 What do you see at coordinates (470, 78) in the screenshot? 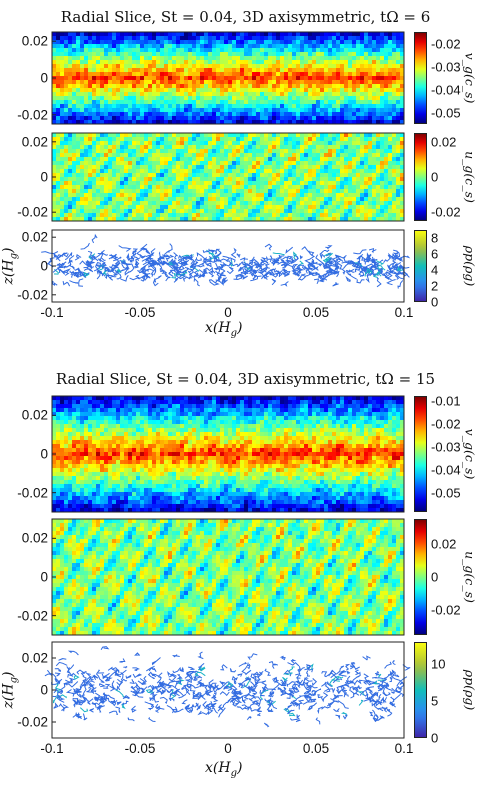
I see `figure-1-vz-colorbar-label: v_g(c_s)` at bounding box center [470, 78].